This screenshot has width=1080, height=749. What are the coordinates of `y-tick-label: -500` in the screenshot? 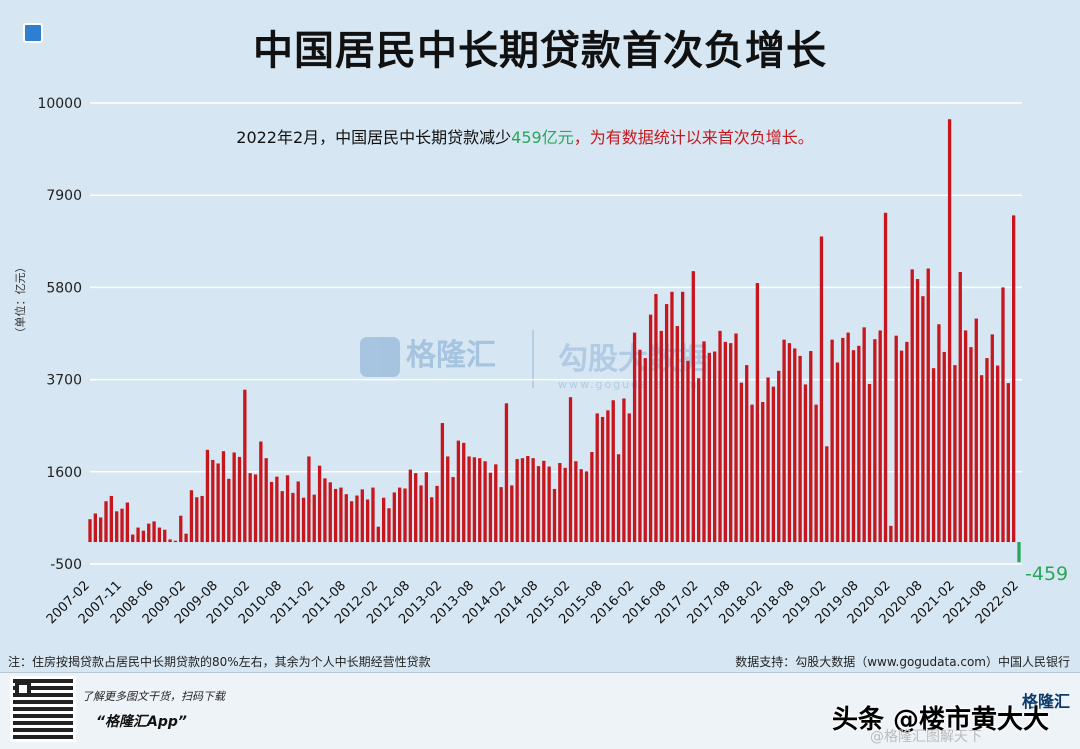 It's located at (66, 565).